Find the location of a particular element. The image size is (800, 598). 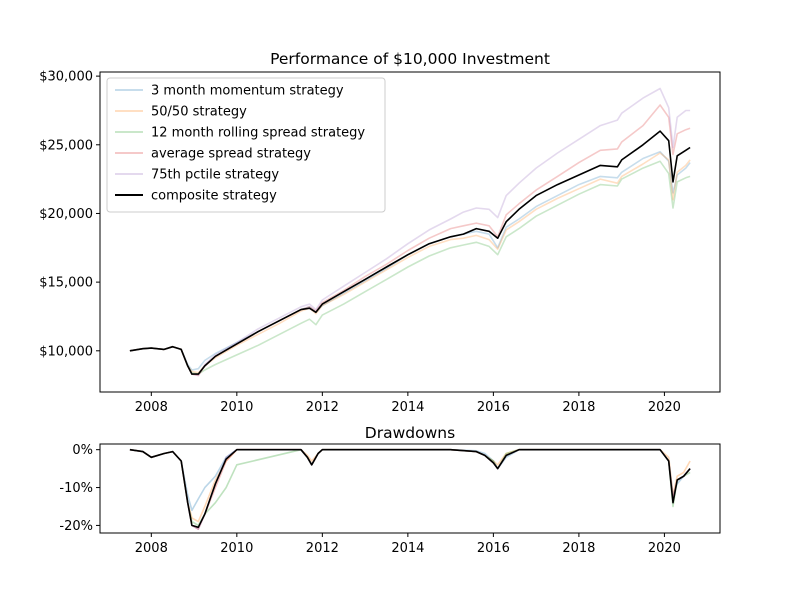

drawdowns-x-tick-label: 2008 is located at coordinates (151, 548).